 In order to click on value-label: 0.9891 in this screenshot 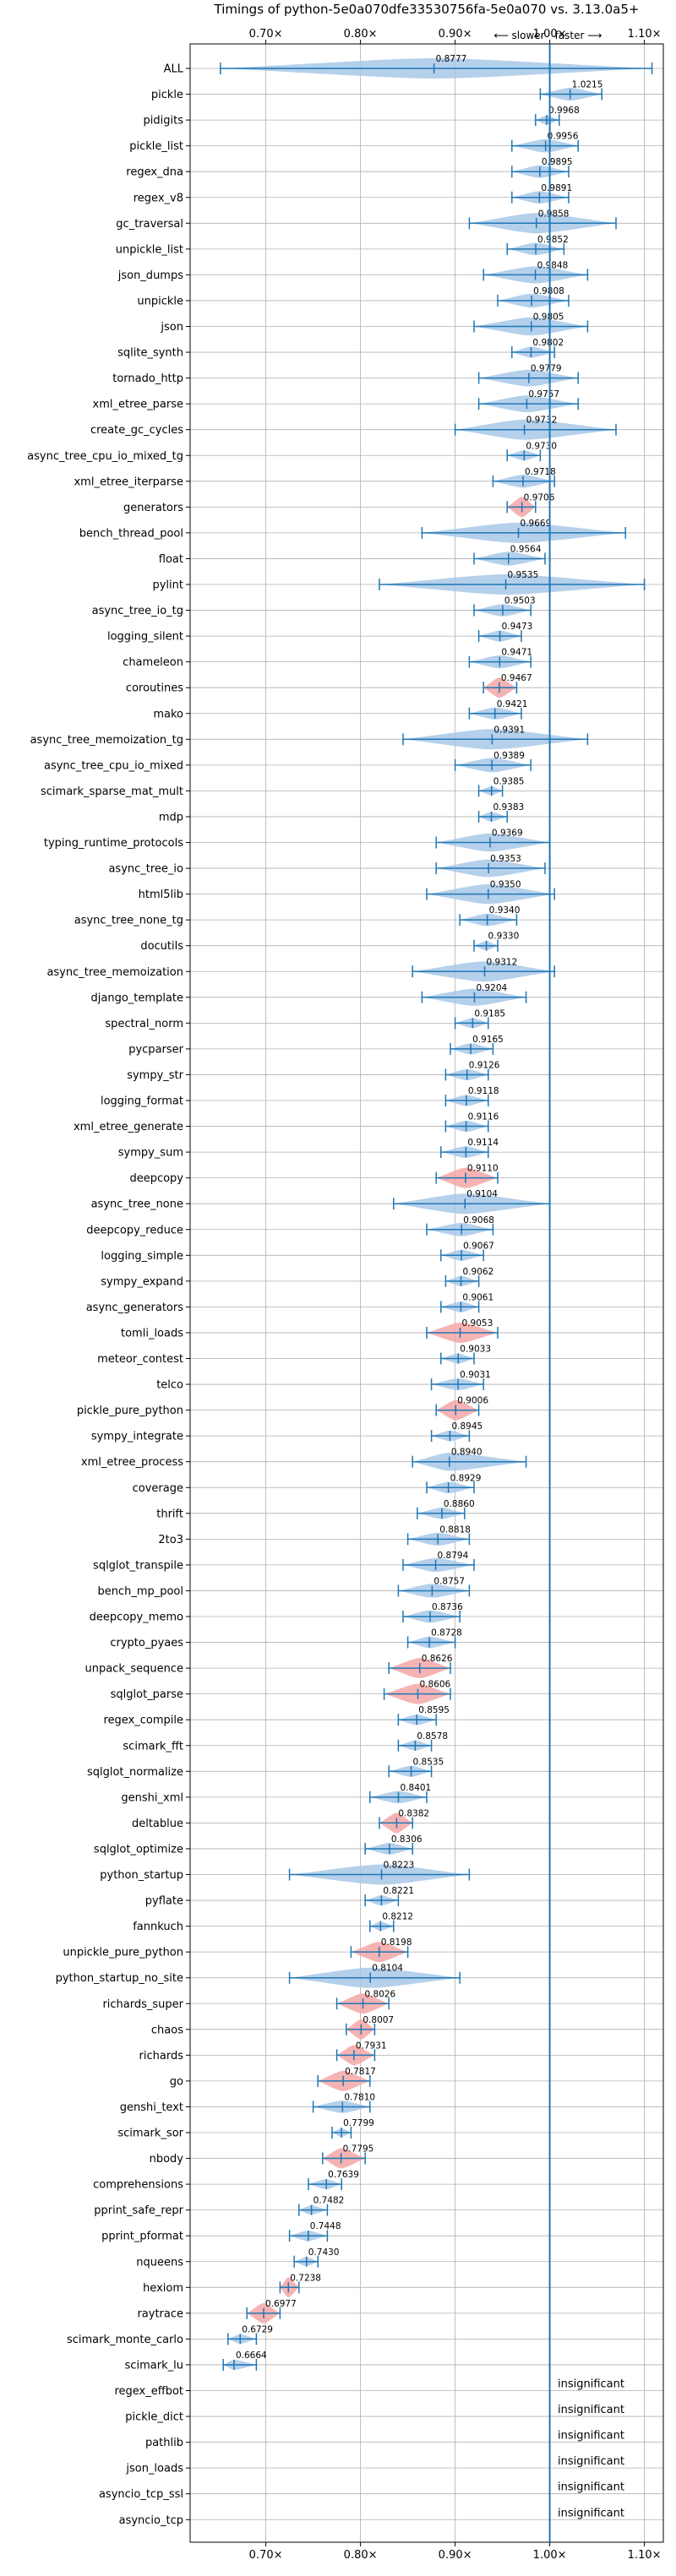, I will do `click(556, 188)`.